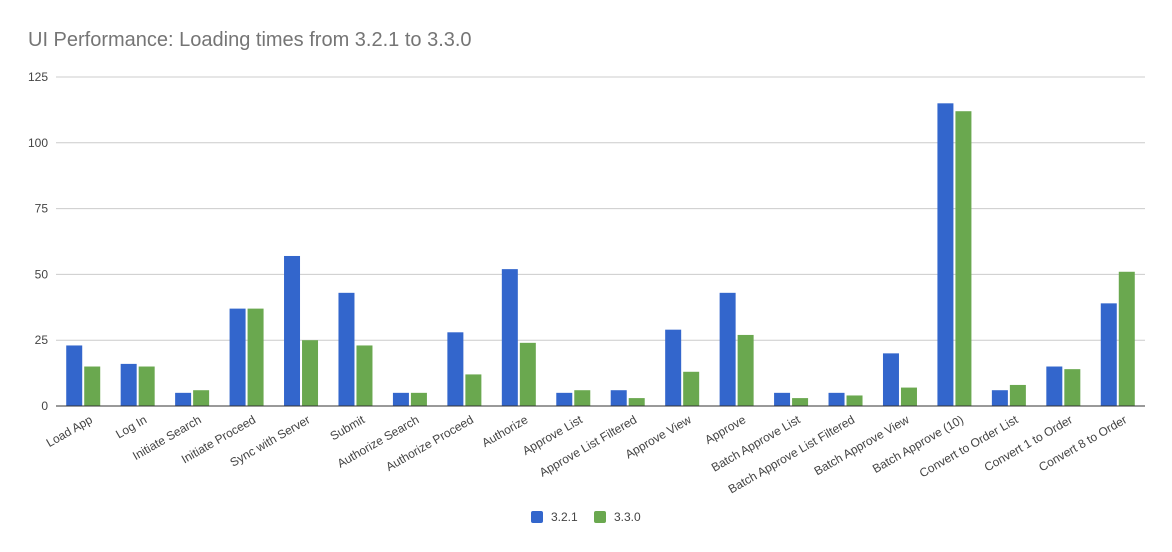 The width and height of the screenshot is (1172, 552). I want to click on x-tick-label: Approve, so click(725, 429).